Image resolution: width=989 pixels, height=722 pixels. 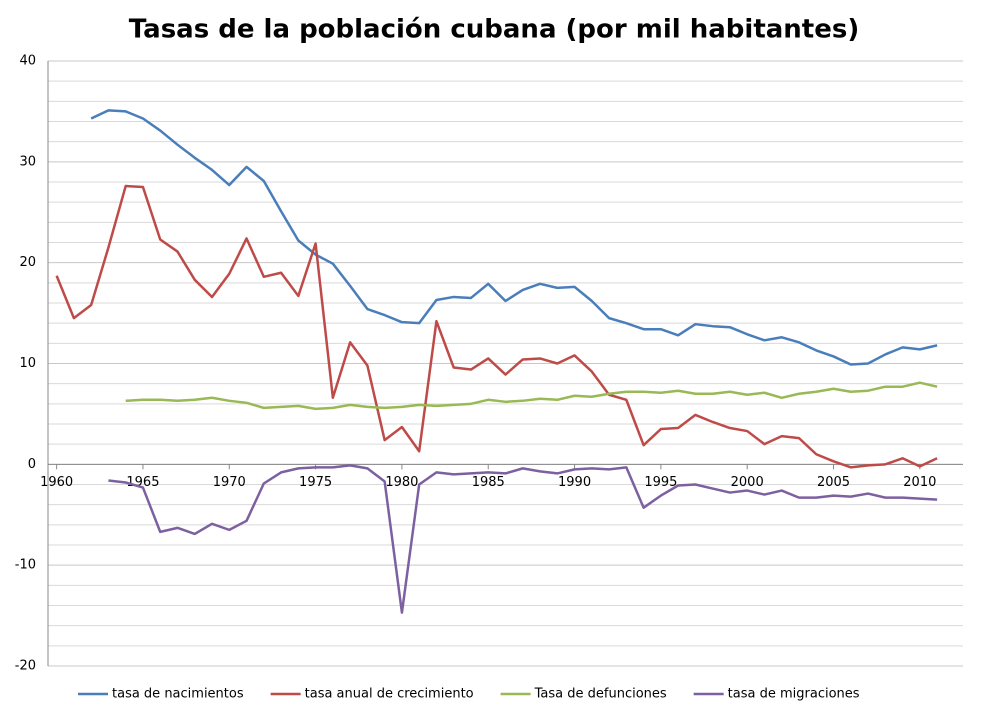 What do you see at coordinates (27, 262) in the screenshot?
I see `y-tick-label: 20` at bounding box center [27, 262].